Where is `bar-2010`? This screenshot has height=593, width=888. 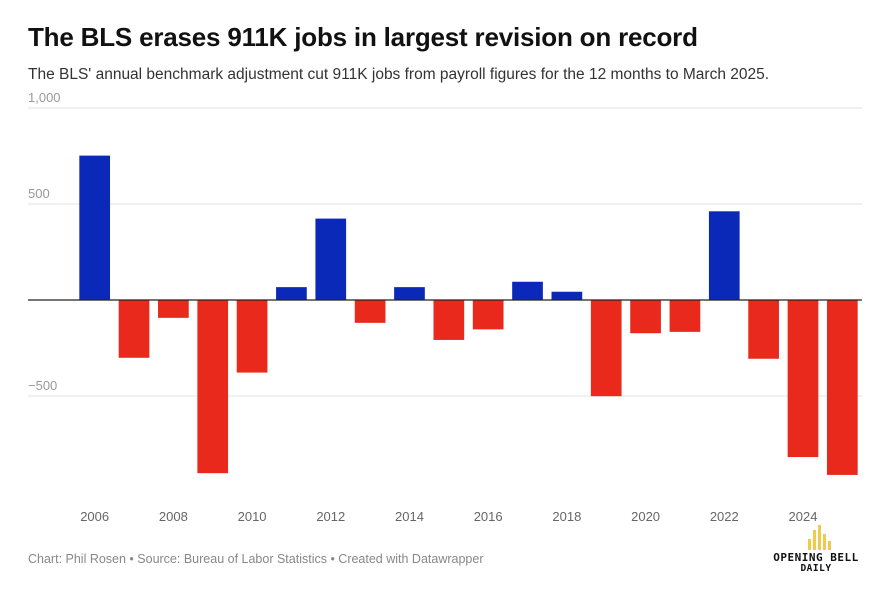
bar-2010 is located at coordinates (252, 336).